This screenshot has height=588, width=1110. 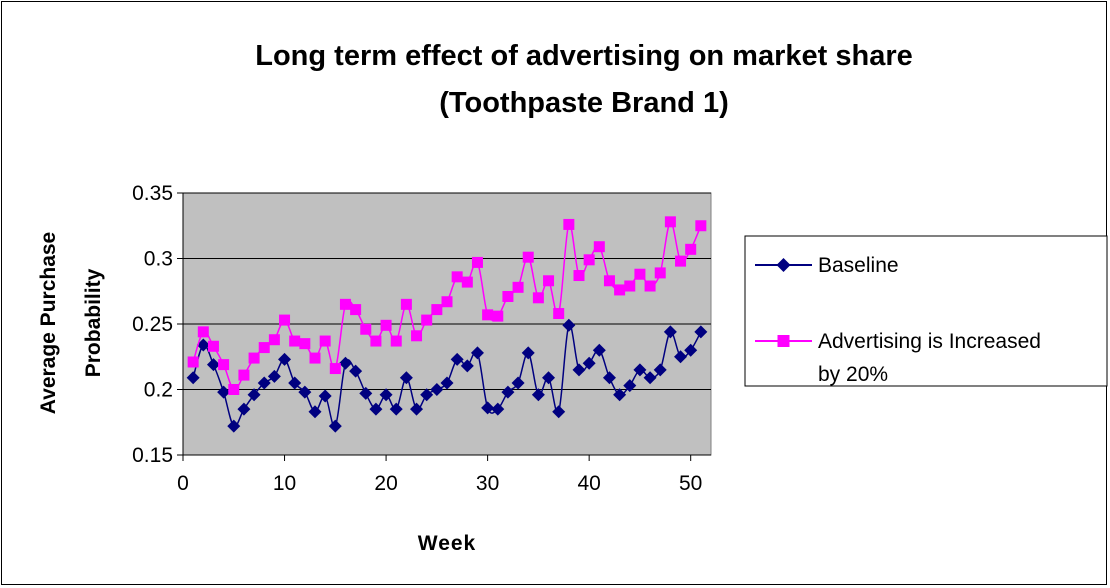 What do you see at coordinates (158, 259) in the screenshot?
I see `y-tick-label: 0.3` at bounding box center [158, 259].